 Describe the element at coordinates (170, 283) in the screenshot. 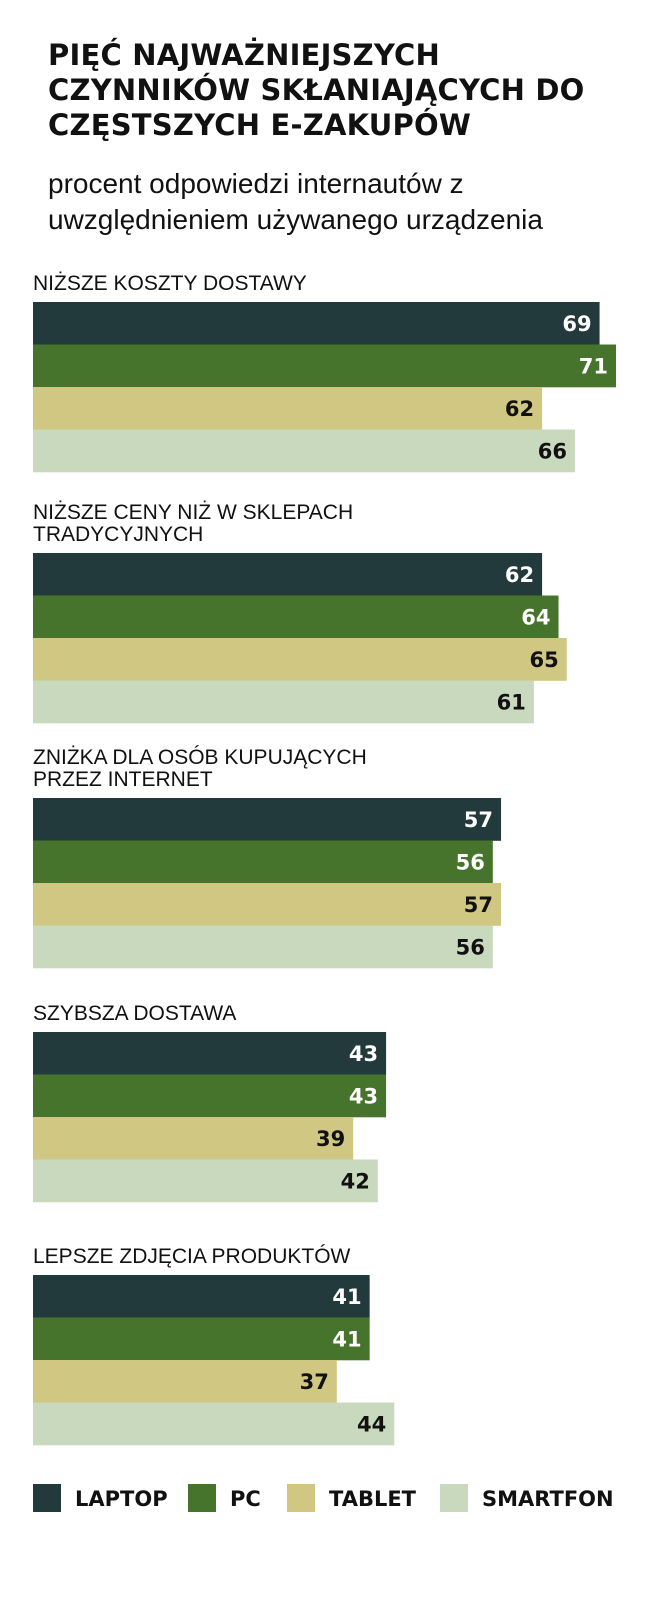

I see `category-label: NIŻSZE KOSZTY DOSTAWY` at that location.